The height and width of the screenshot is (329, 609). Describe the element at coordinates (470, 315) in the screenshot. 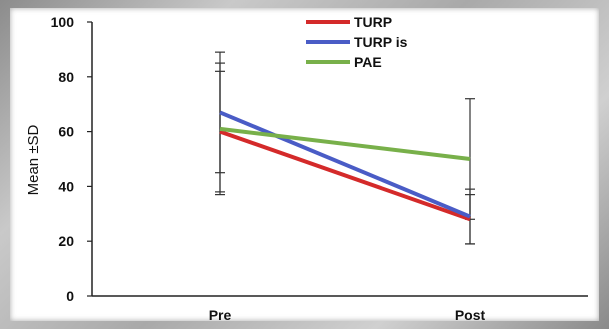

I see `x-tick-label: Post` at that location.